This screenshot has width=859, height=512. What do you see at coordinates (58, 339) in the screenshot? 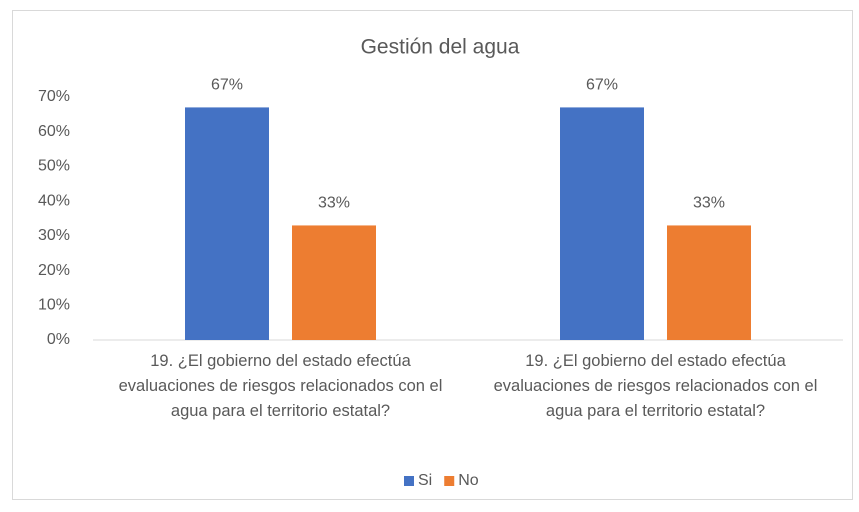
I see `y-tick-label: 0%` at bounding box center [58, 339].